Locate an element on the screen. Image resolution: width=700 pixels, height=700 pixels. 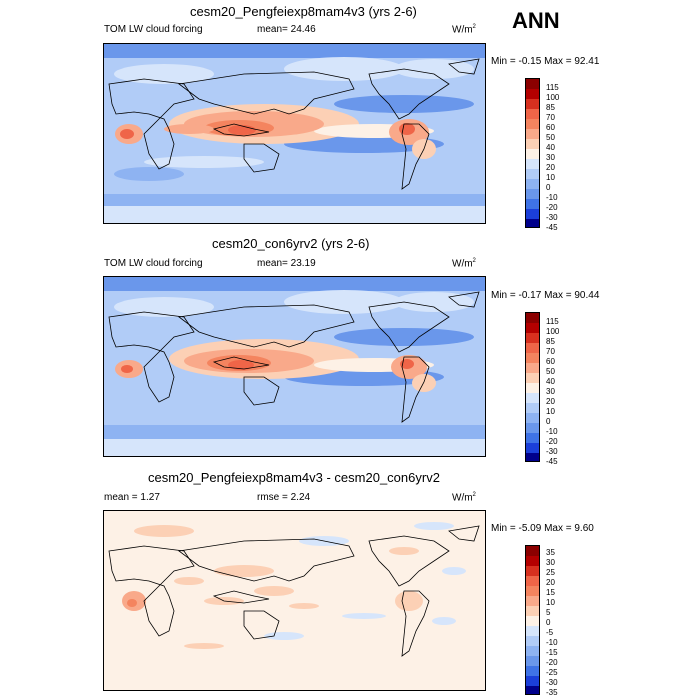
panel1-colorbar is located at coordinates (532, 153).